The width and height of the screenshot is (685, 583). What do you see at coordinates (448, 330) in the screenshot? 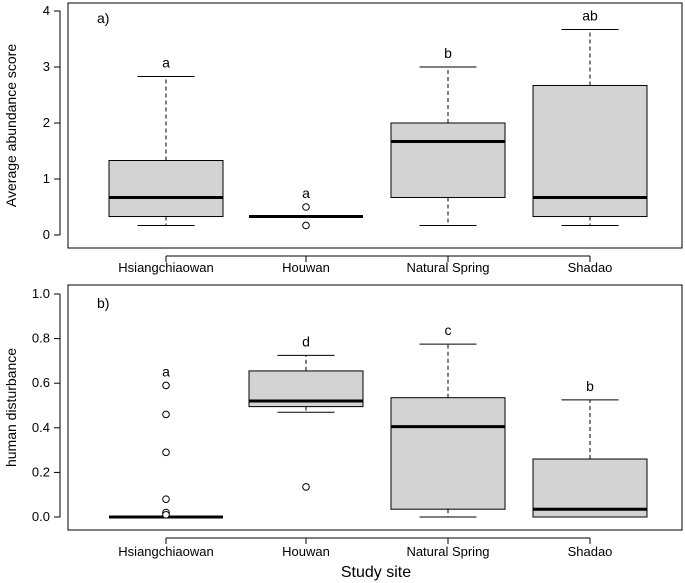
I see `significance-label: c` at bounding box center [448, 330].